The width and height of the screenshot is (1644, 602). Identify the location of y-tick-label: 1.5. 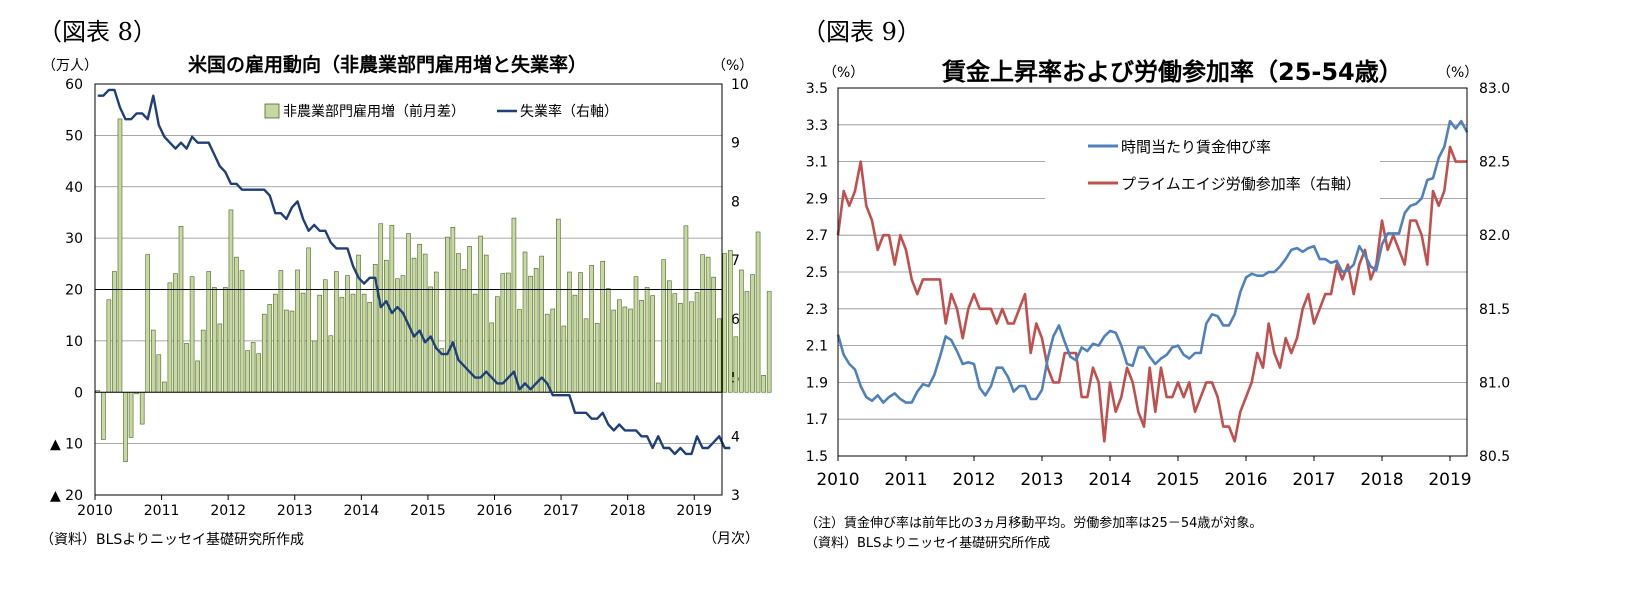
(817, 457).